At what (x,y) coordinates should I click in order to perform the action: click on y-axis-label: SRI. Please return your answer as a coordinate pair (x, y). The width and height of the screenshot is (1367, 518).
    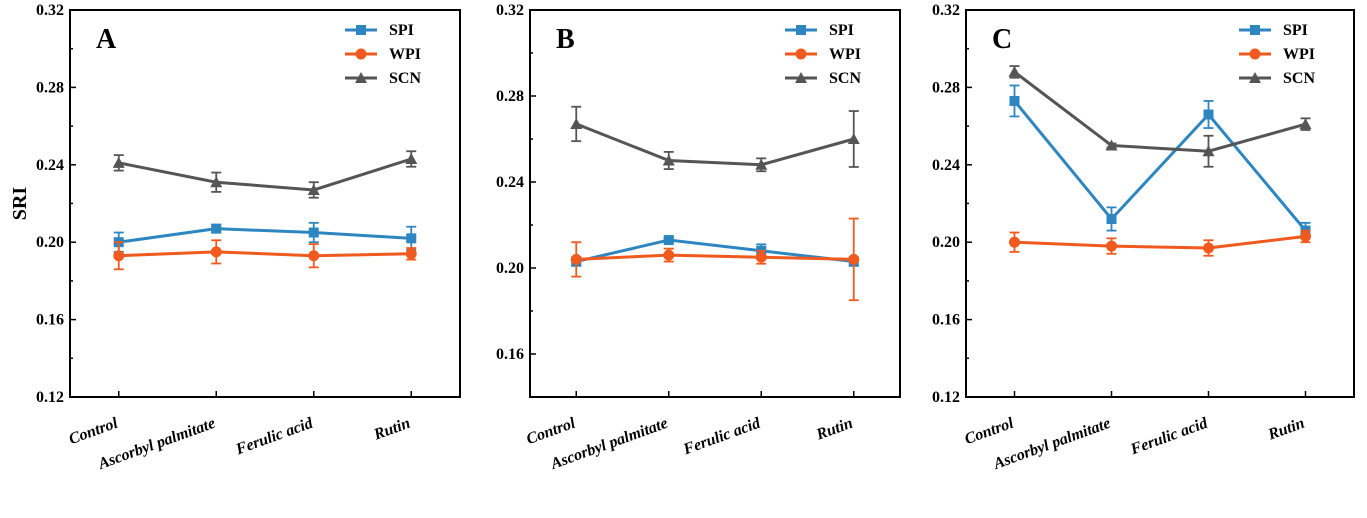
    Looking at the image, I should click on (20, 204).